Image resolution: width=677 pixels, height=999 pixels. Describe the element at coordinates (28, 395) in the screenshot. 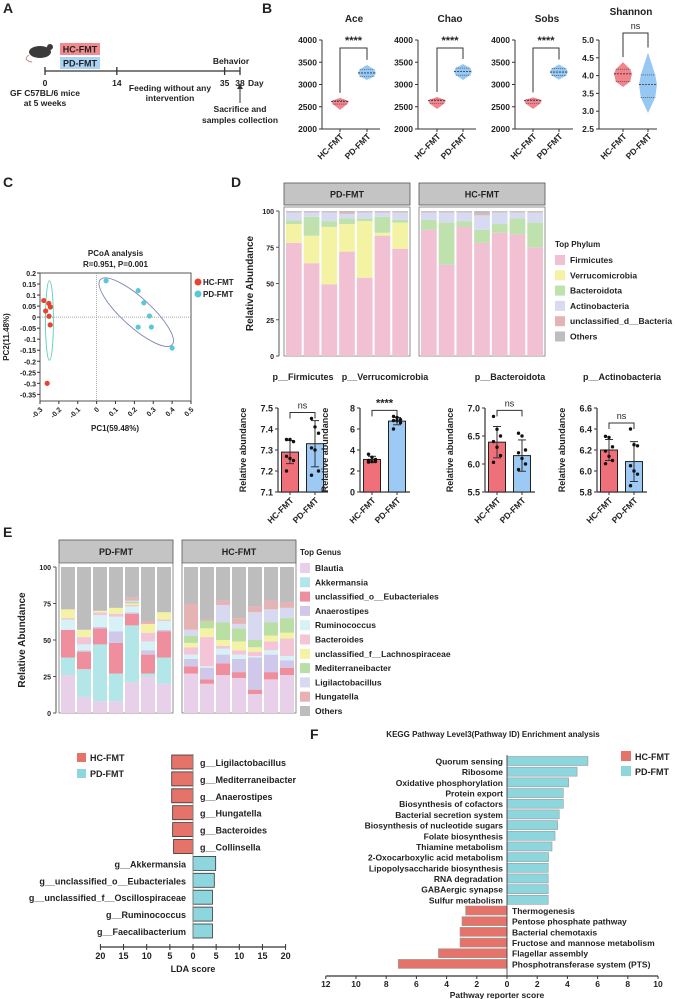

I see `y-tick-label: -0.35` at that location.